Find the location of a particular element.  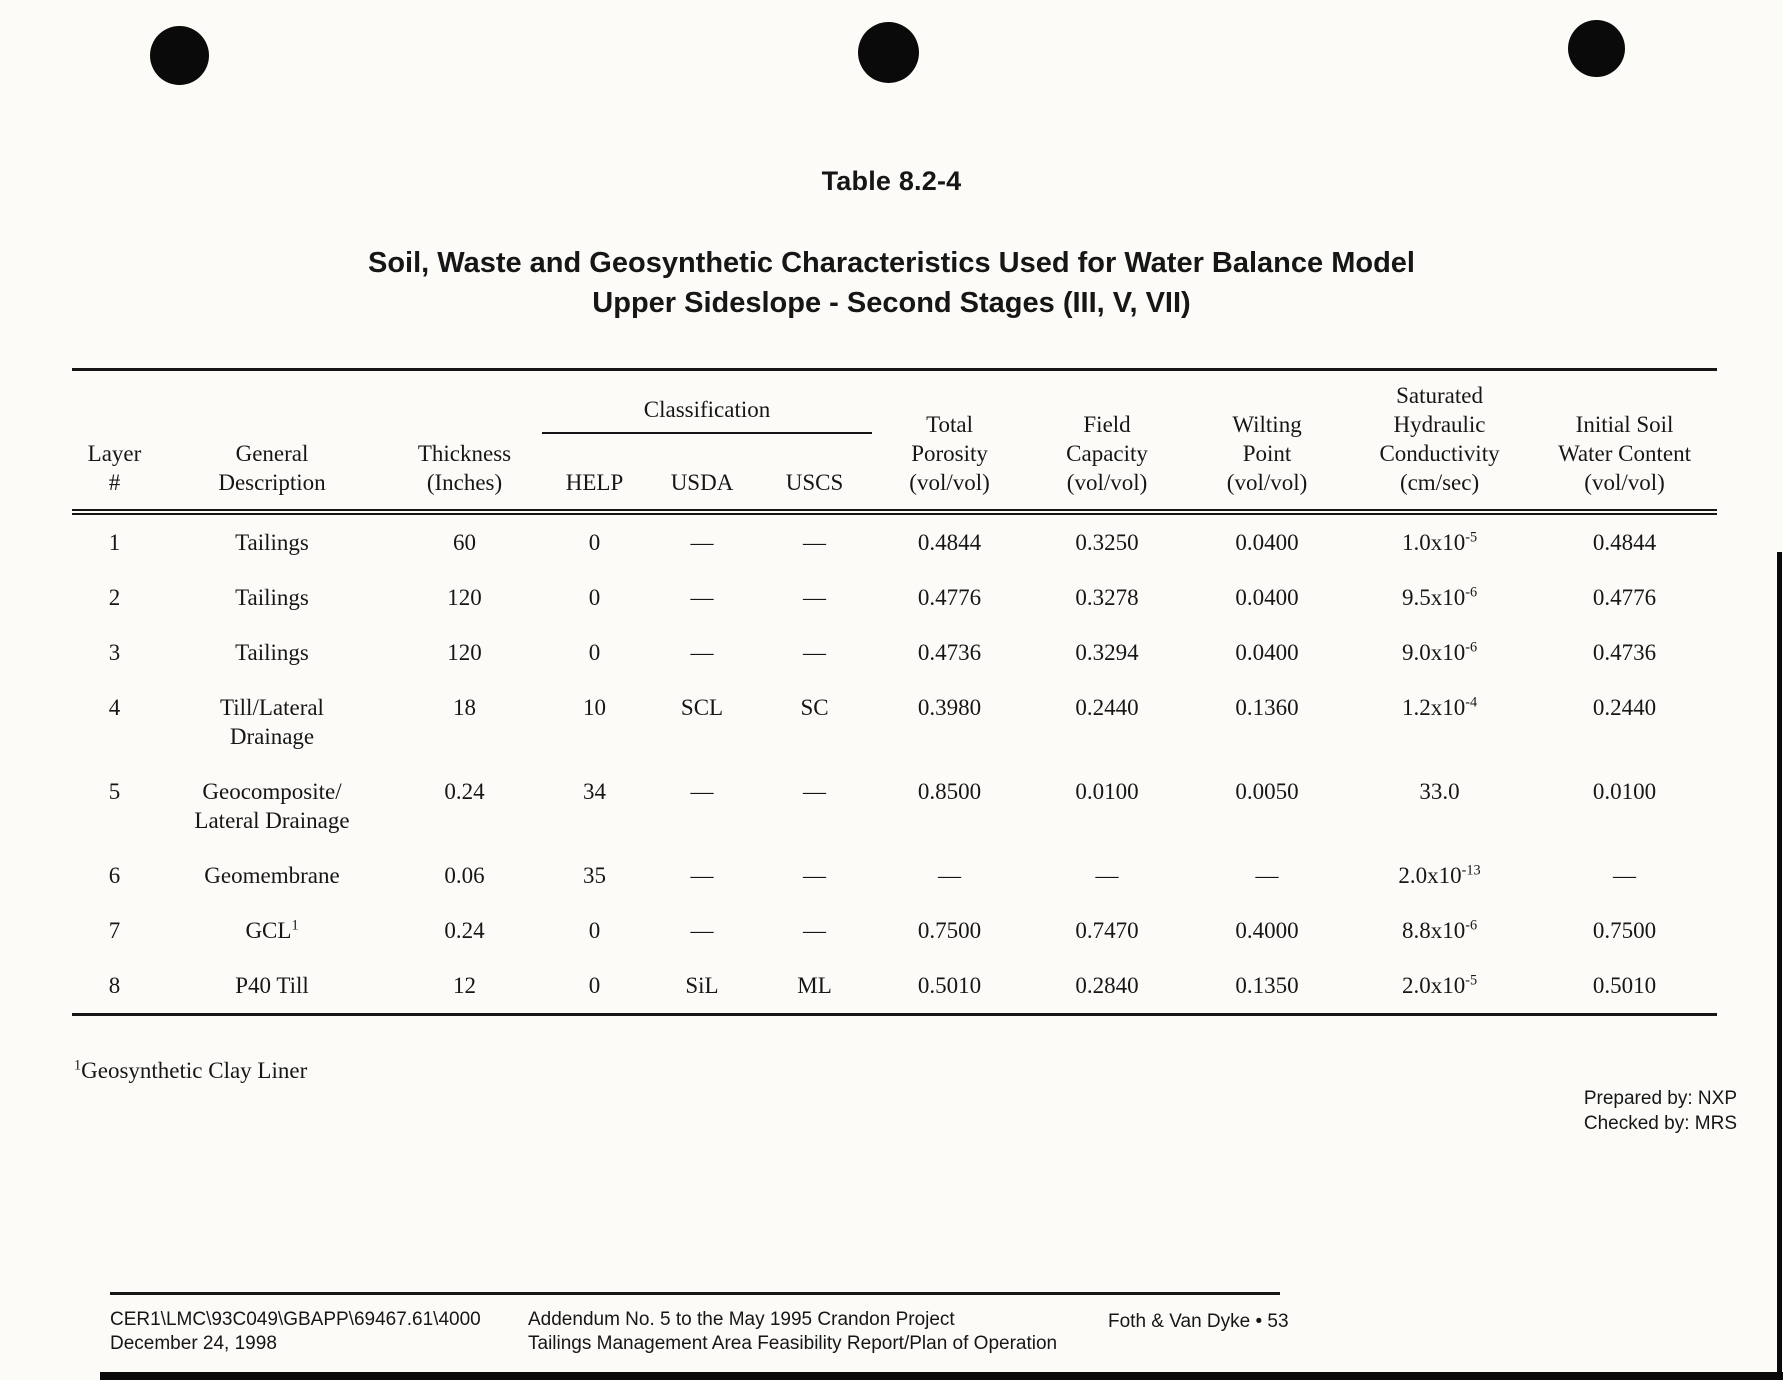

conductivity-base: 2.0x10 is located at coordinates (1433, 985).